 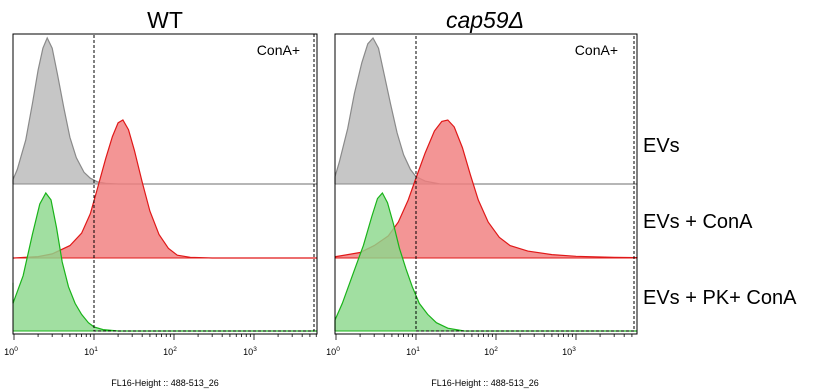 I want to click on x-tick-label-3-cap59: 10³, so click(x=569, y=351).